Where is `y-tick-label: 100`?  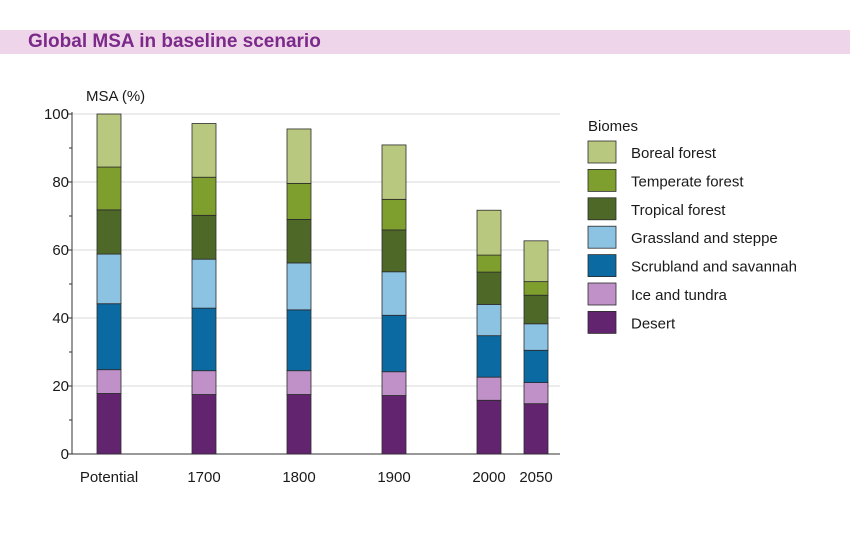
y-tick-label: 100 is located at coordinates (56, 114).